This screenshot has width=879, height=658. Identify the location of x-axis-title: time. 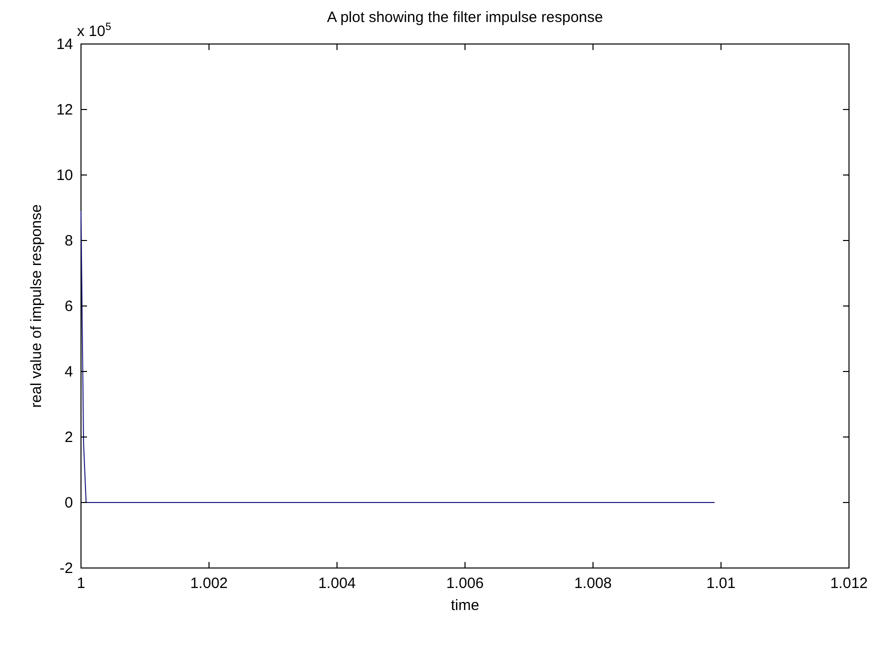
(465, 605).